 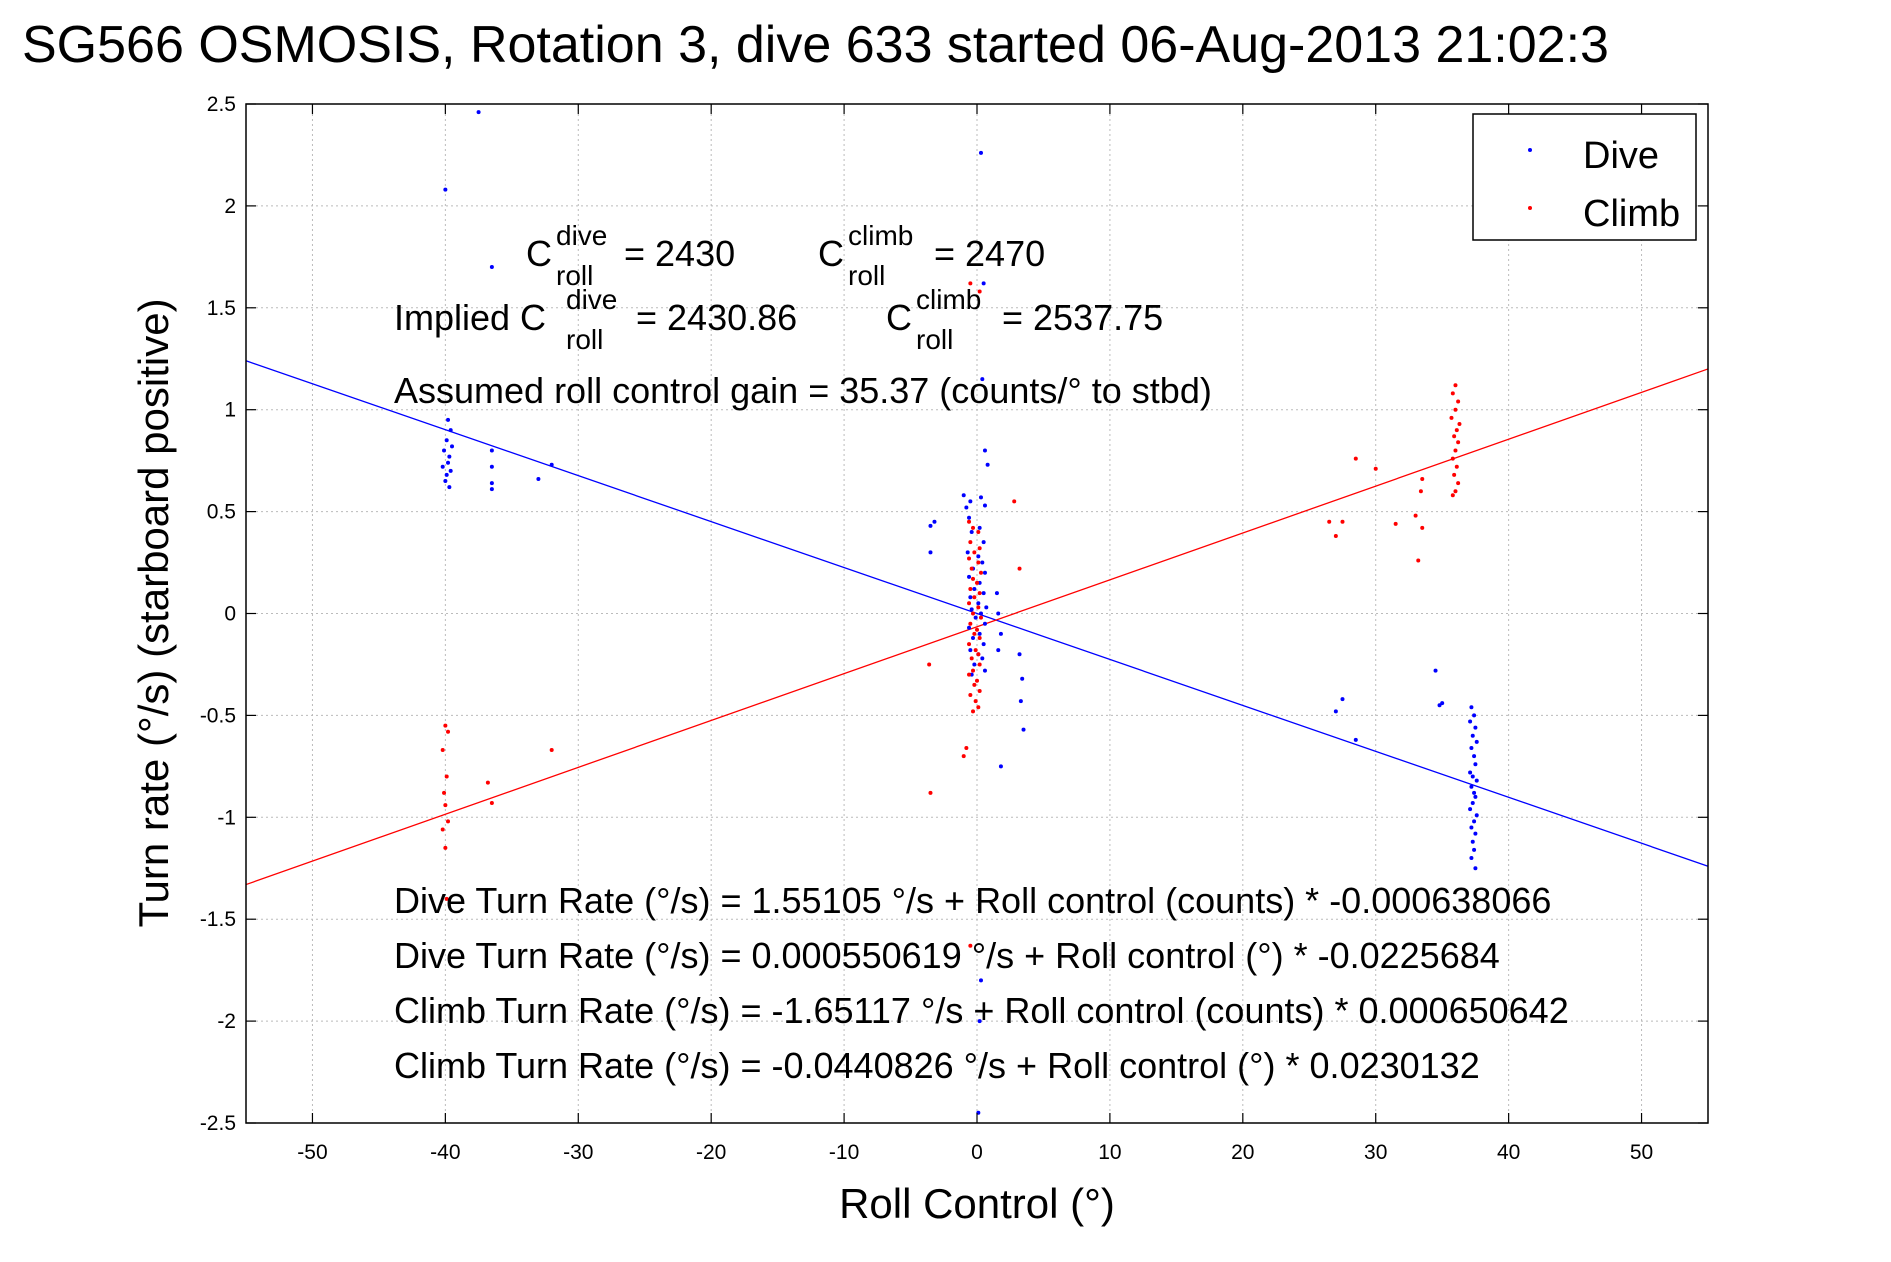 What do you see at coordinates (221, 104) in the screenshot?
I see `y-tick-label: 2.5` at bounding box center [221, 104].